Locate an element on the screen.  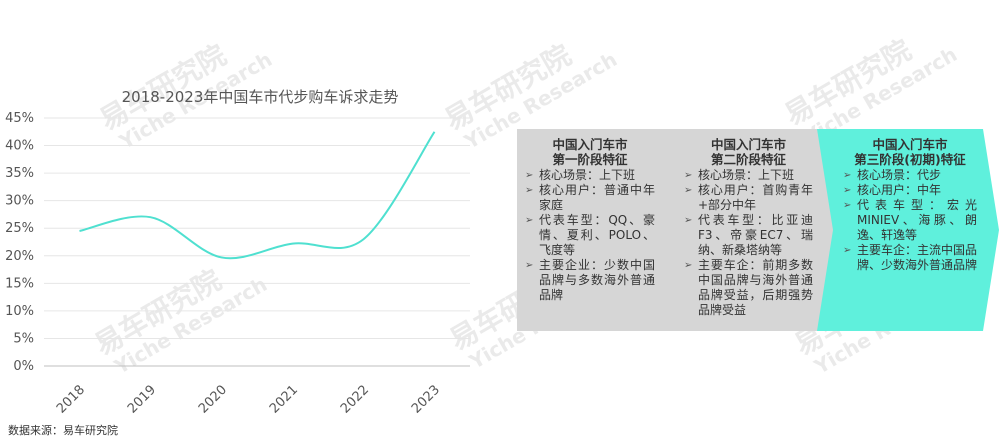
stage-1-item: 核心用户：普通中年家庭 is located at coordinates (590, 198).